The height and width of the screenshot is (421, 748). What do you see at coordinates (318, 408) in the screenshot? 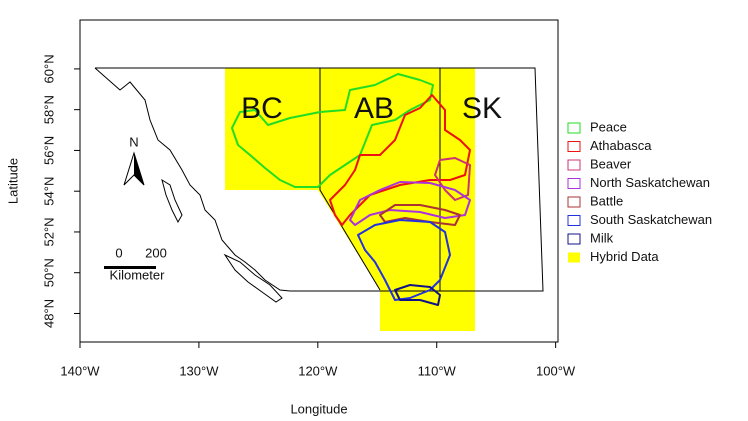
I see `x-axis-title: Longitude` at bounding box center [318, 408].